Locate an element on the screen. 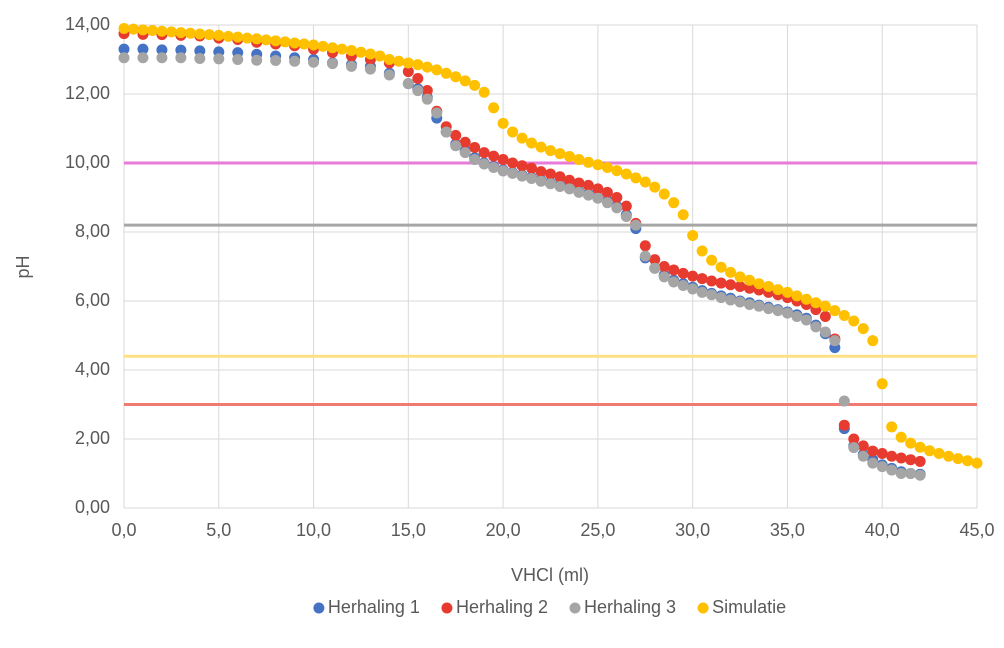  x-tick-label: 45,0 is located at coordinates (976, 530).